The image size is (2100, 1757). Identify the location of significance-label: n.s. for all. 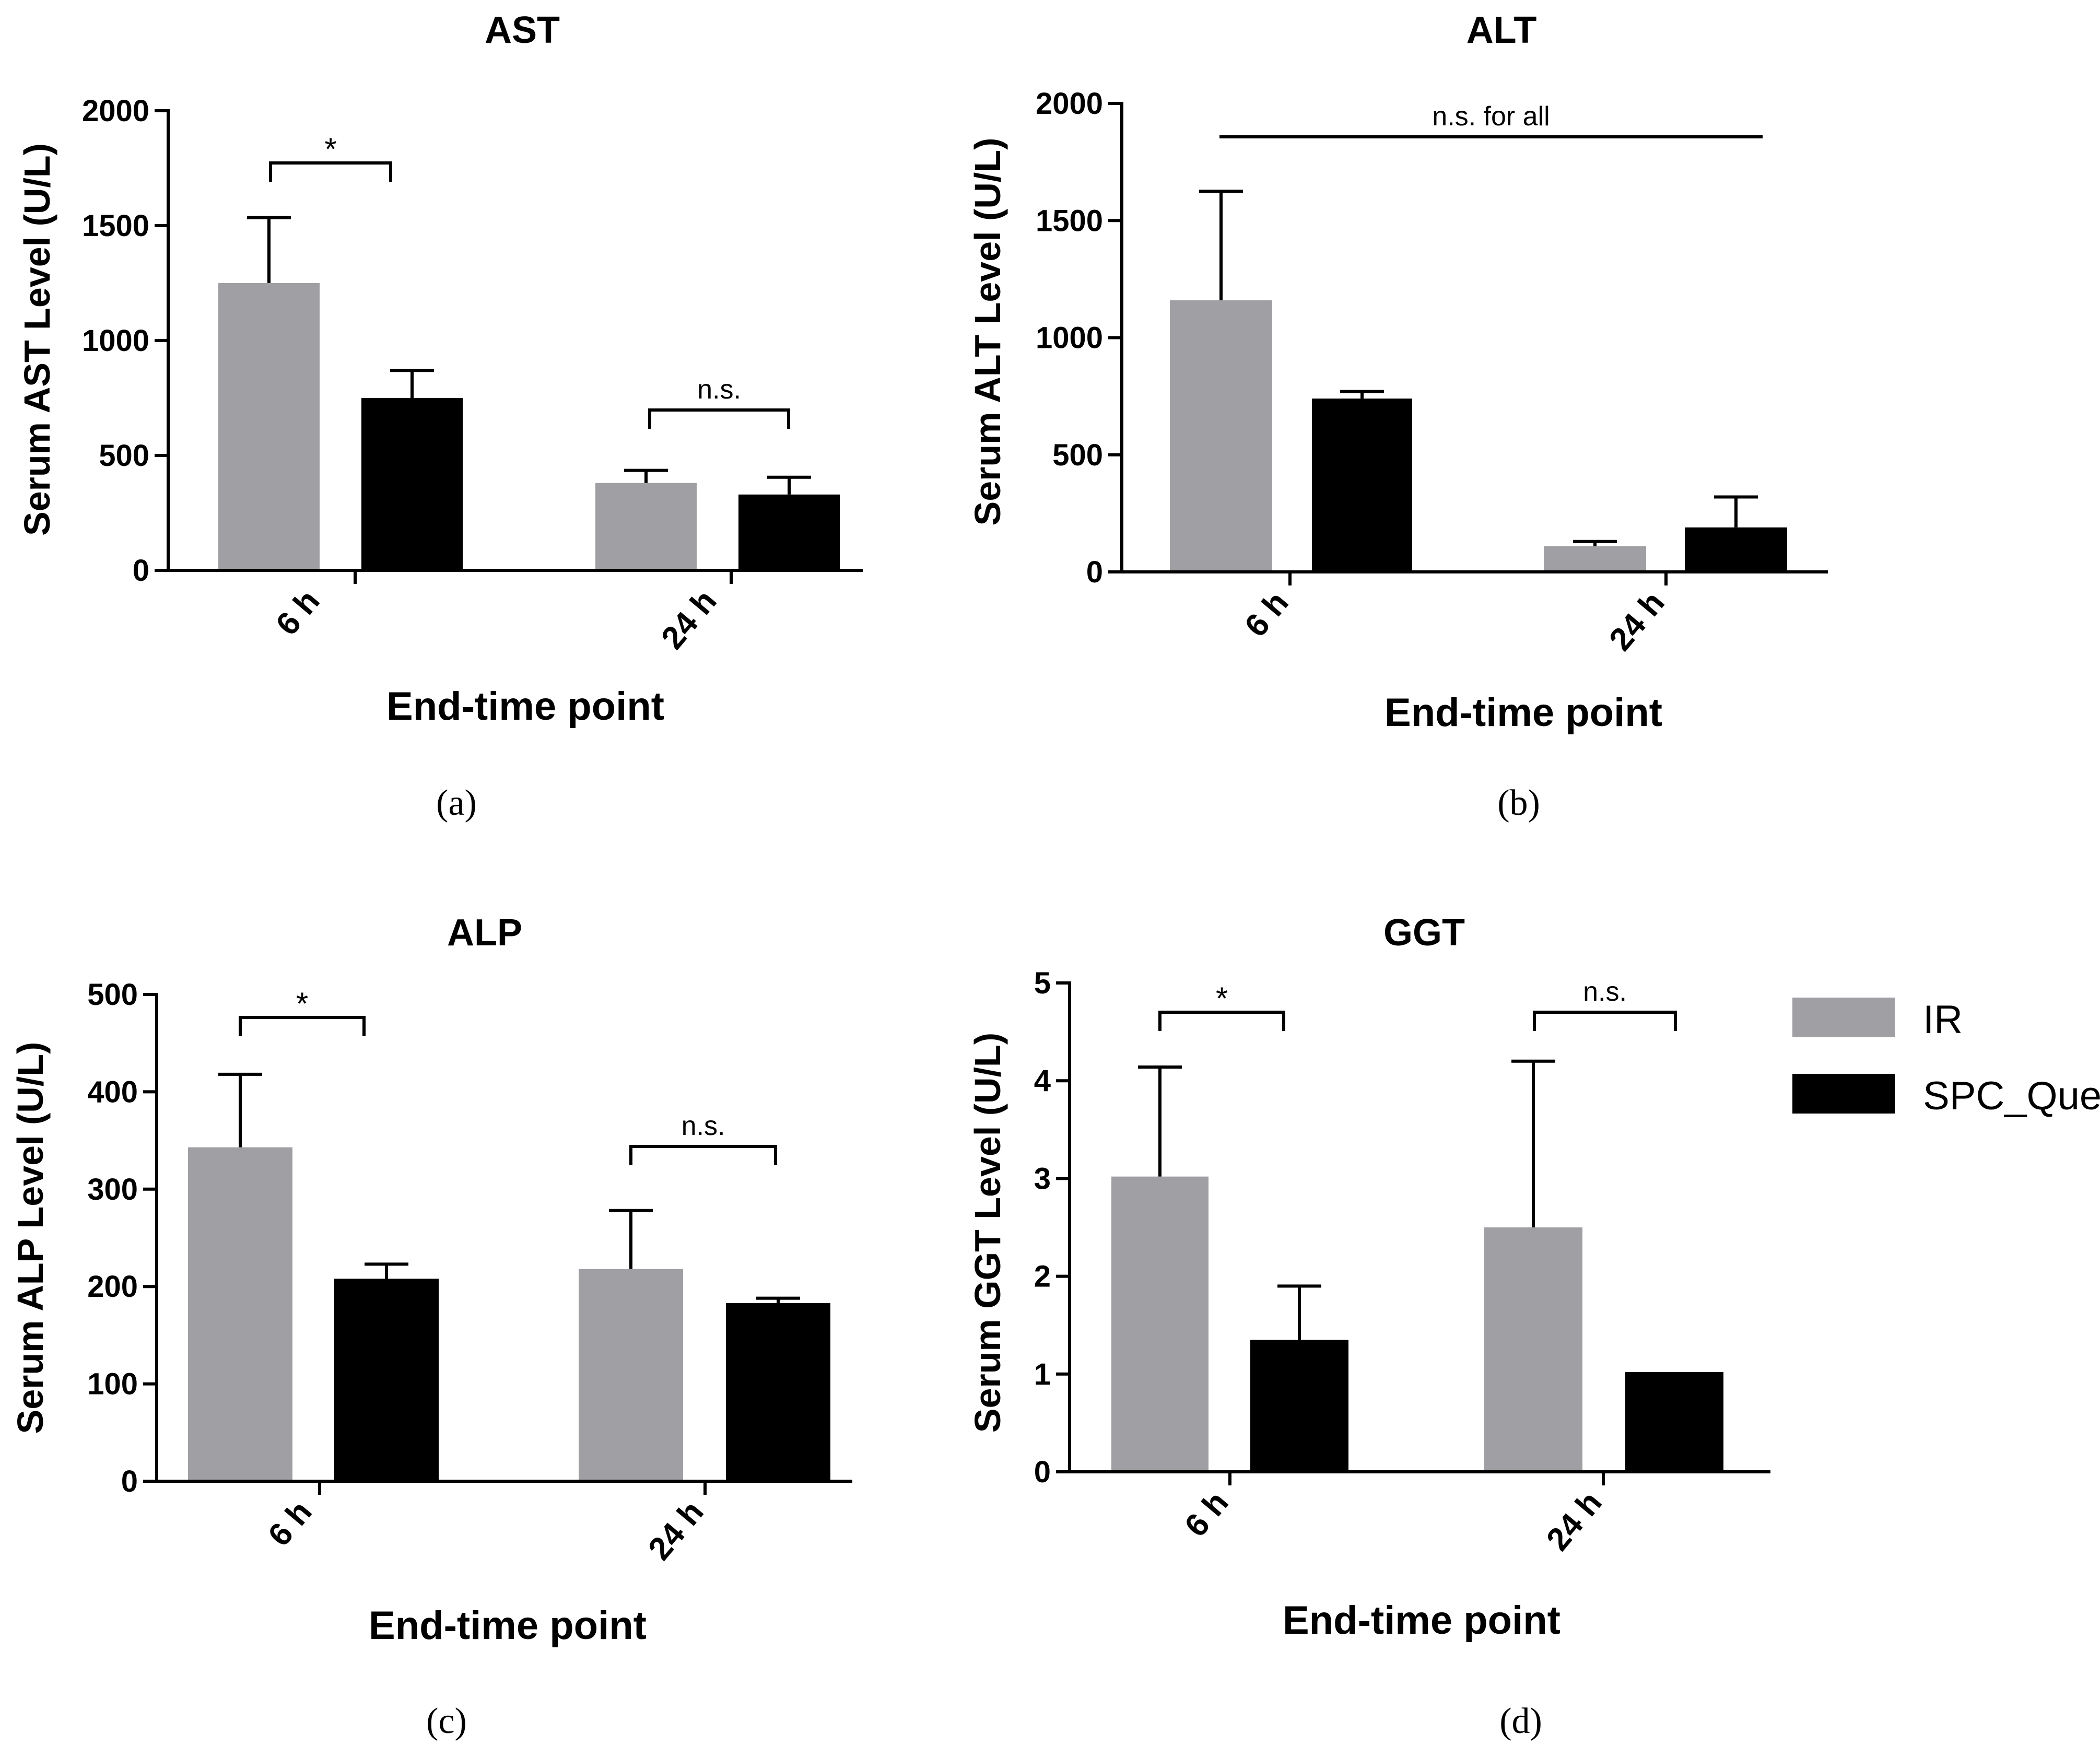
(1491, 116).